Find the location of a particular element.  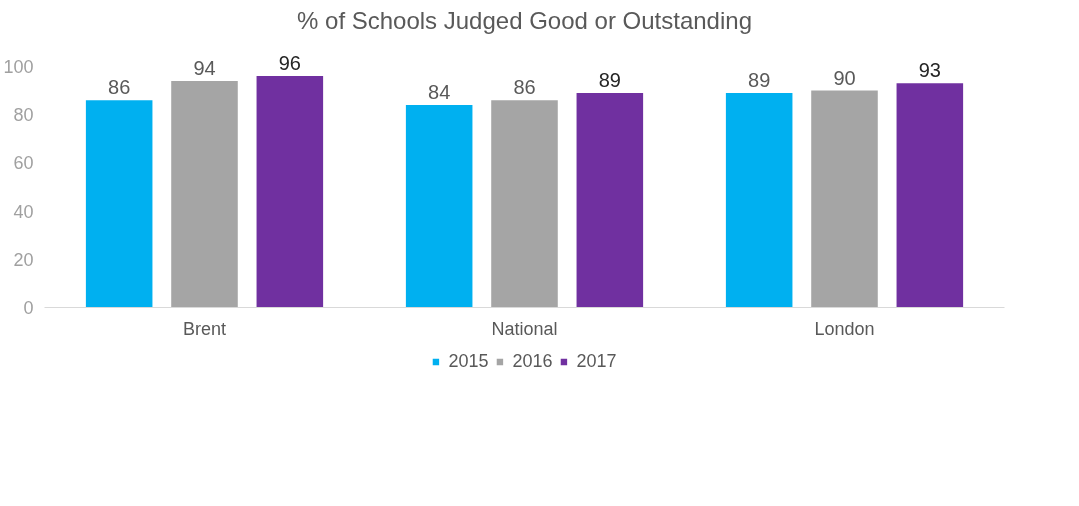

data-label: 93 is located at coordinates (929, 70).